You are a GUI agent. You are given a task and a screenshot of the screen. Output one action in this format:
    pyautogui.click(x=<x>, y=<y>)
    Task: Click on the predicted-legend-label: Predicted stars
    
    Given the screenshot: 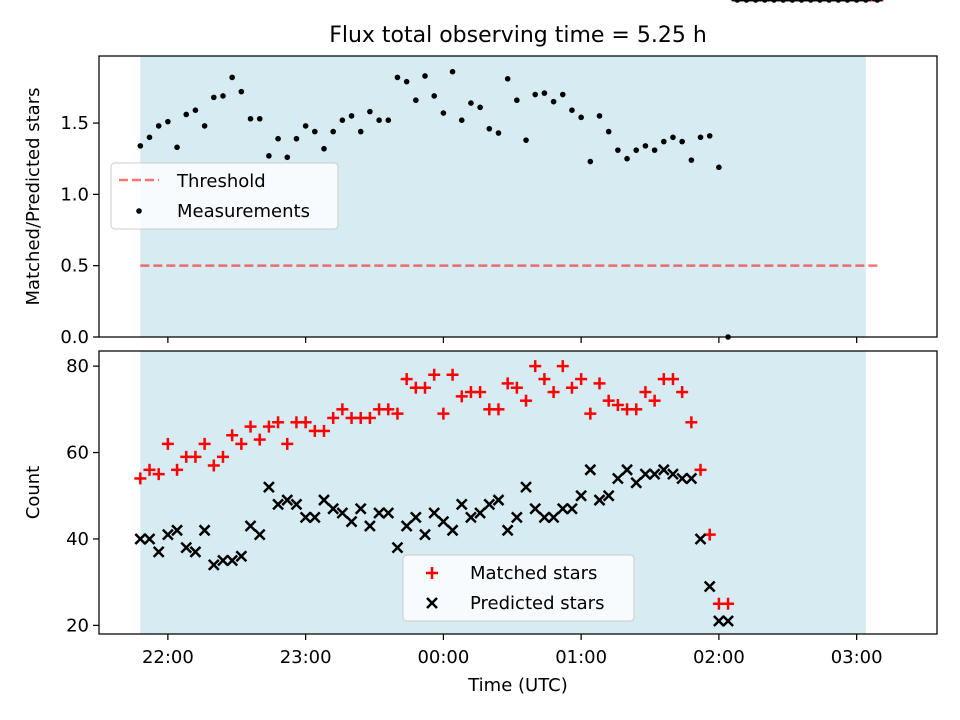 What is the action you would take?
    pyautogui.click(x=537, y=603)
    